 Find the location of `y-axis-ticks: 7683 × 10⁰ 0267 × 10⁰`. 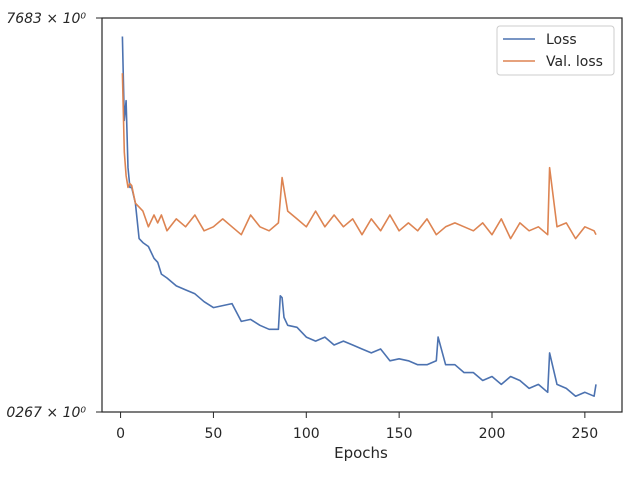

y-axis-ticks: 7683 × 10⁰ 0267 × 10⁰ is located at coordinates (54, 216).